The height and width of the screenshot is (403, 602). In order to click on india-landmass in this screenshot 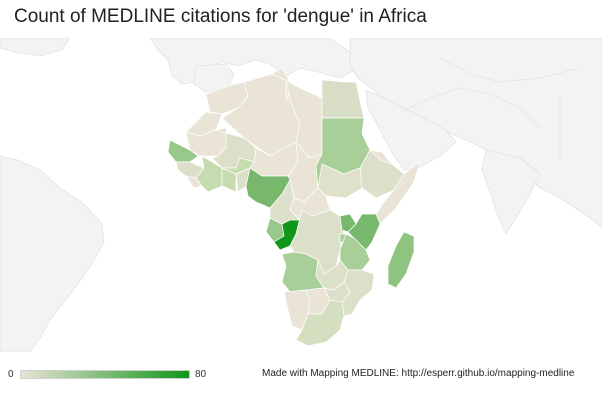, I will do `click(511, 192)`.